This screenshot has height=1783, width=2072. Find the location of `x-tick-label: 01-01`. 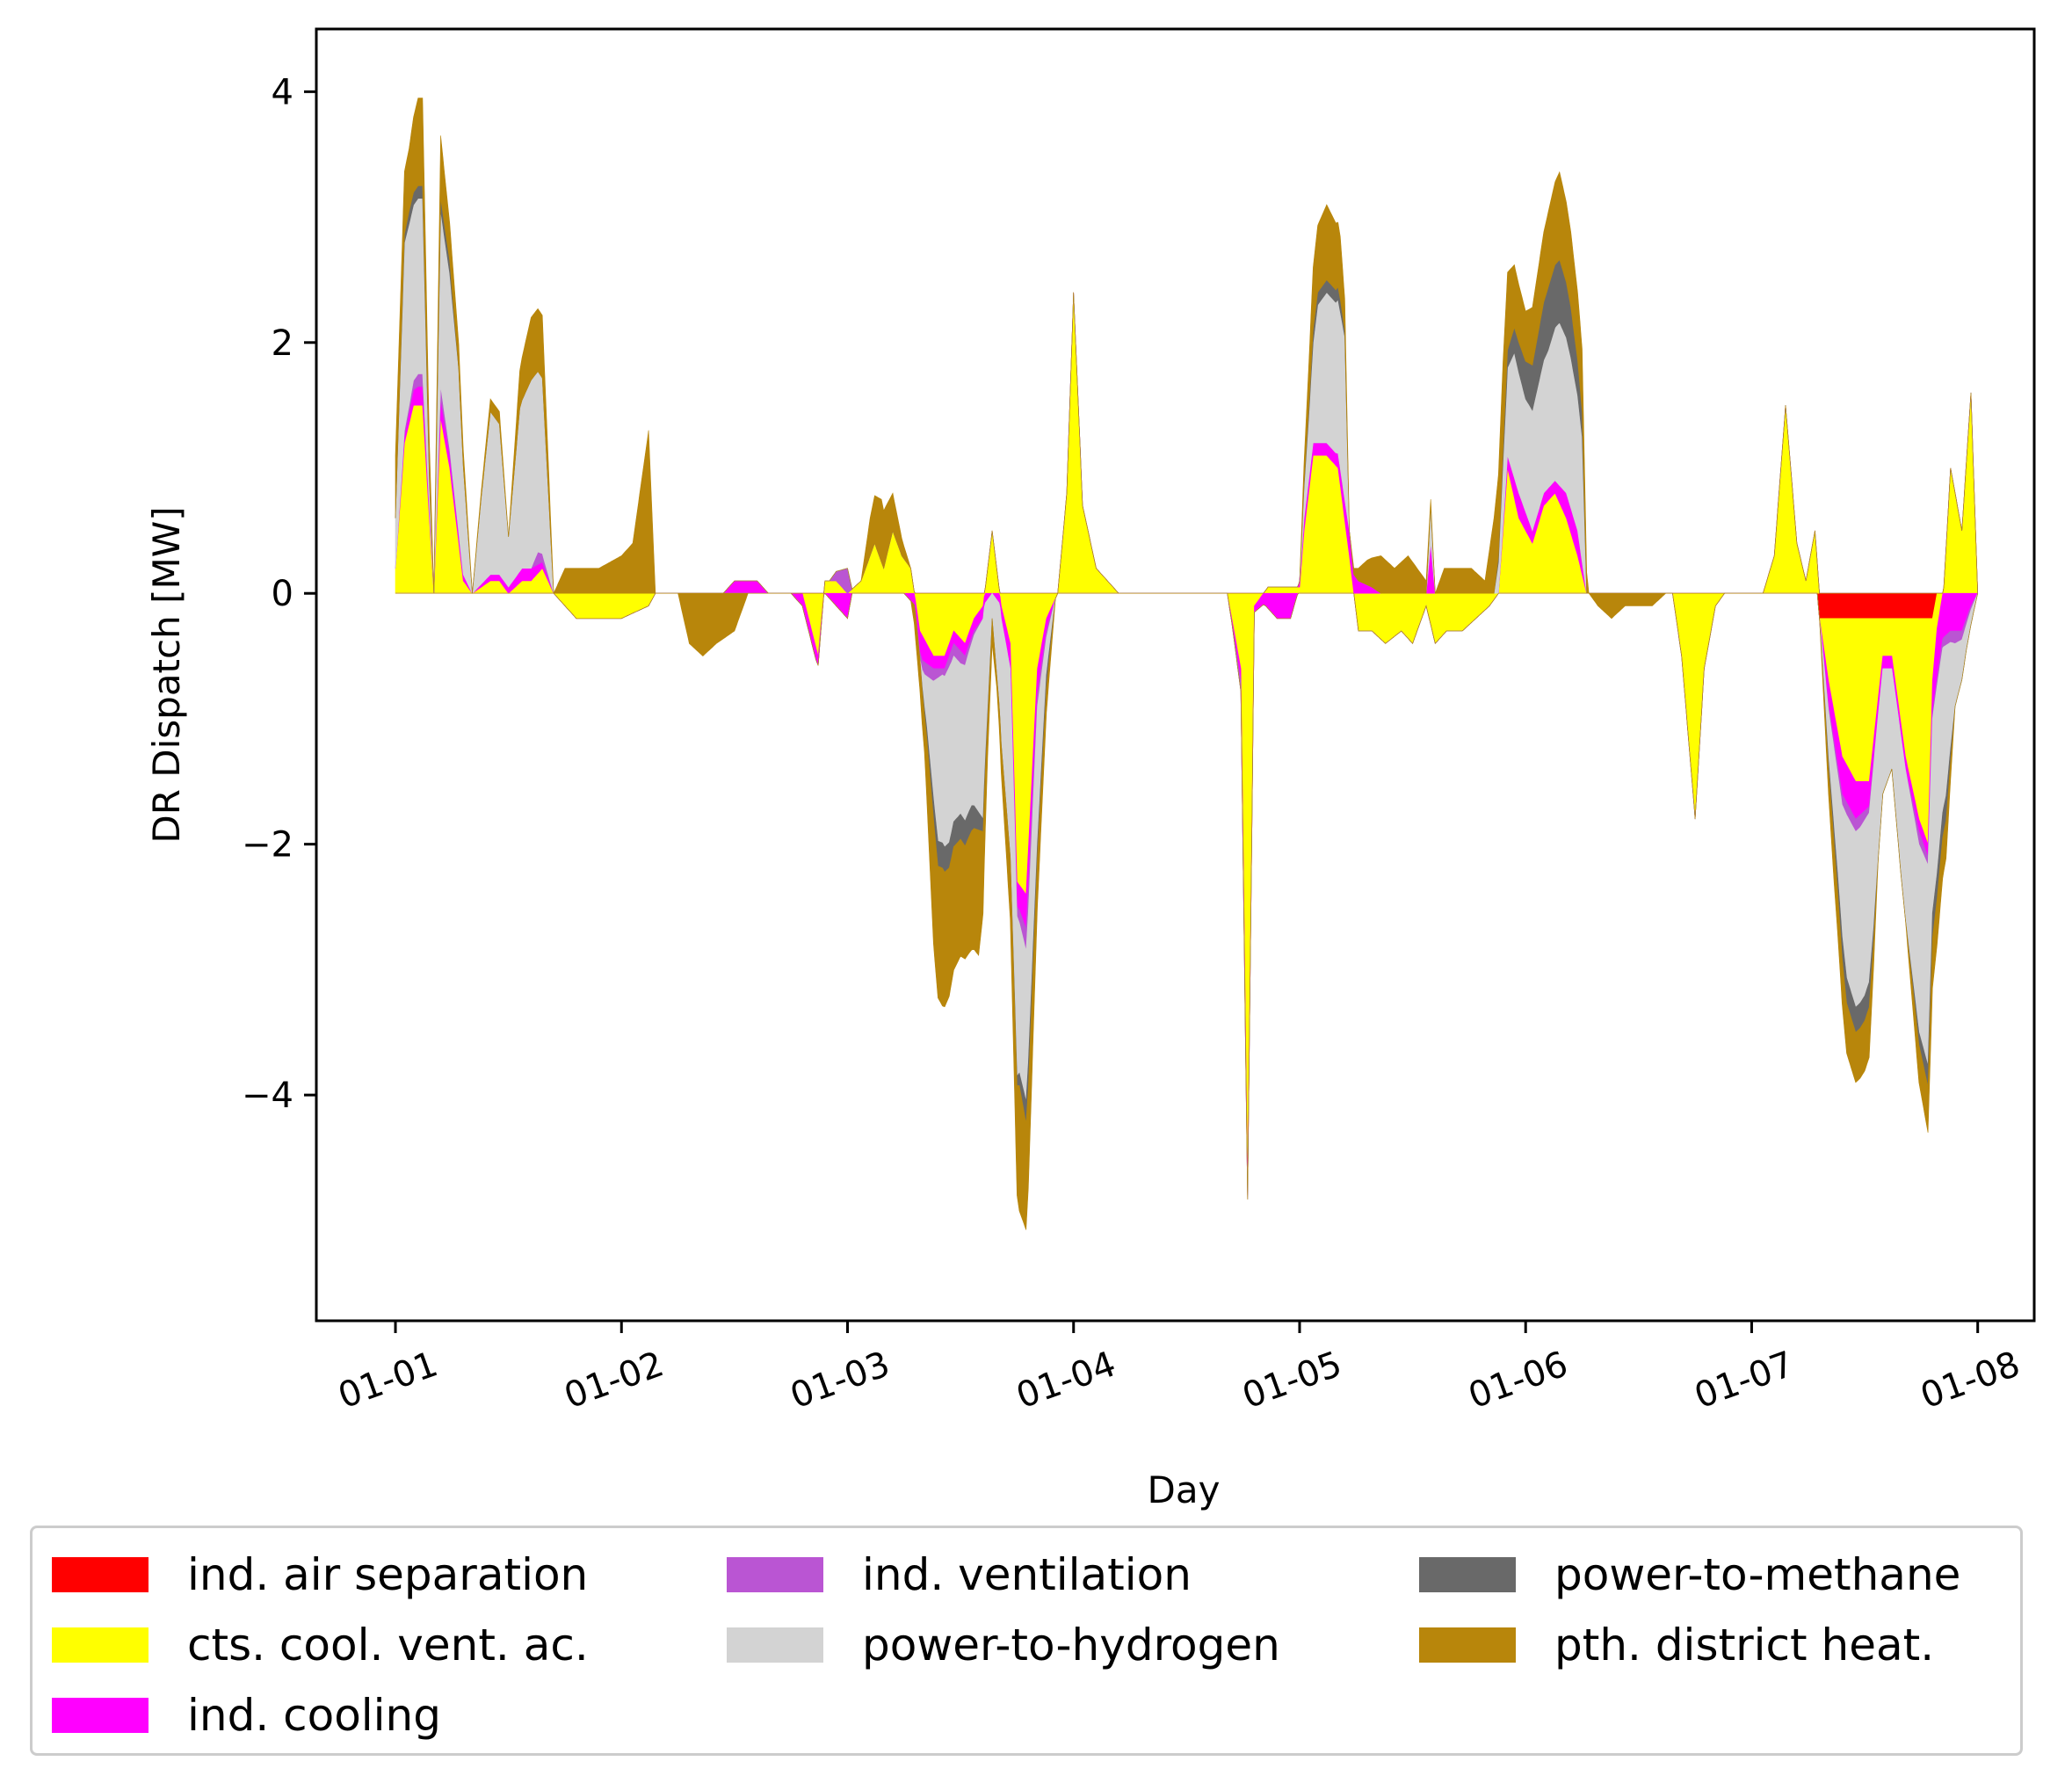

x-tick-label: 01-01 is located at coordinates (388, 1381).